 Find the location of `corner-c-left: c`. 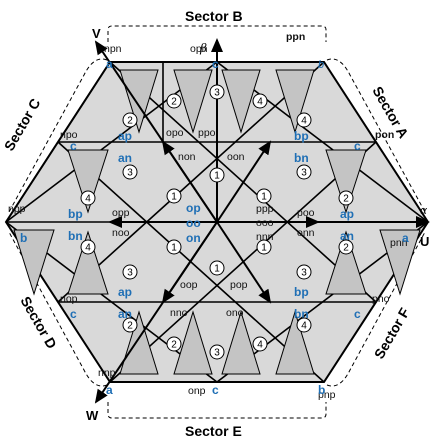

corner-c-left: c is located at coordinates (73, 146).